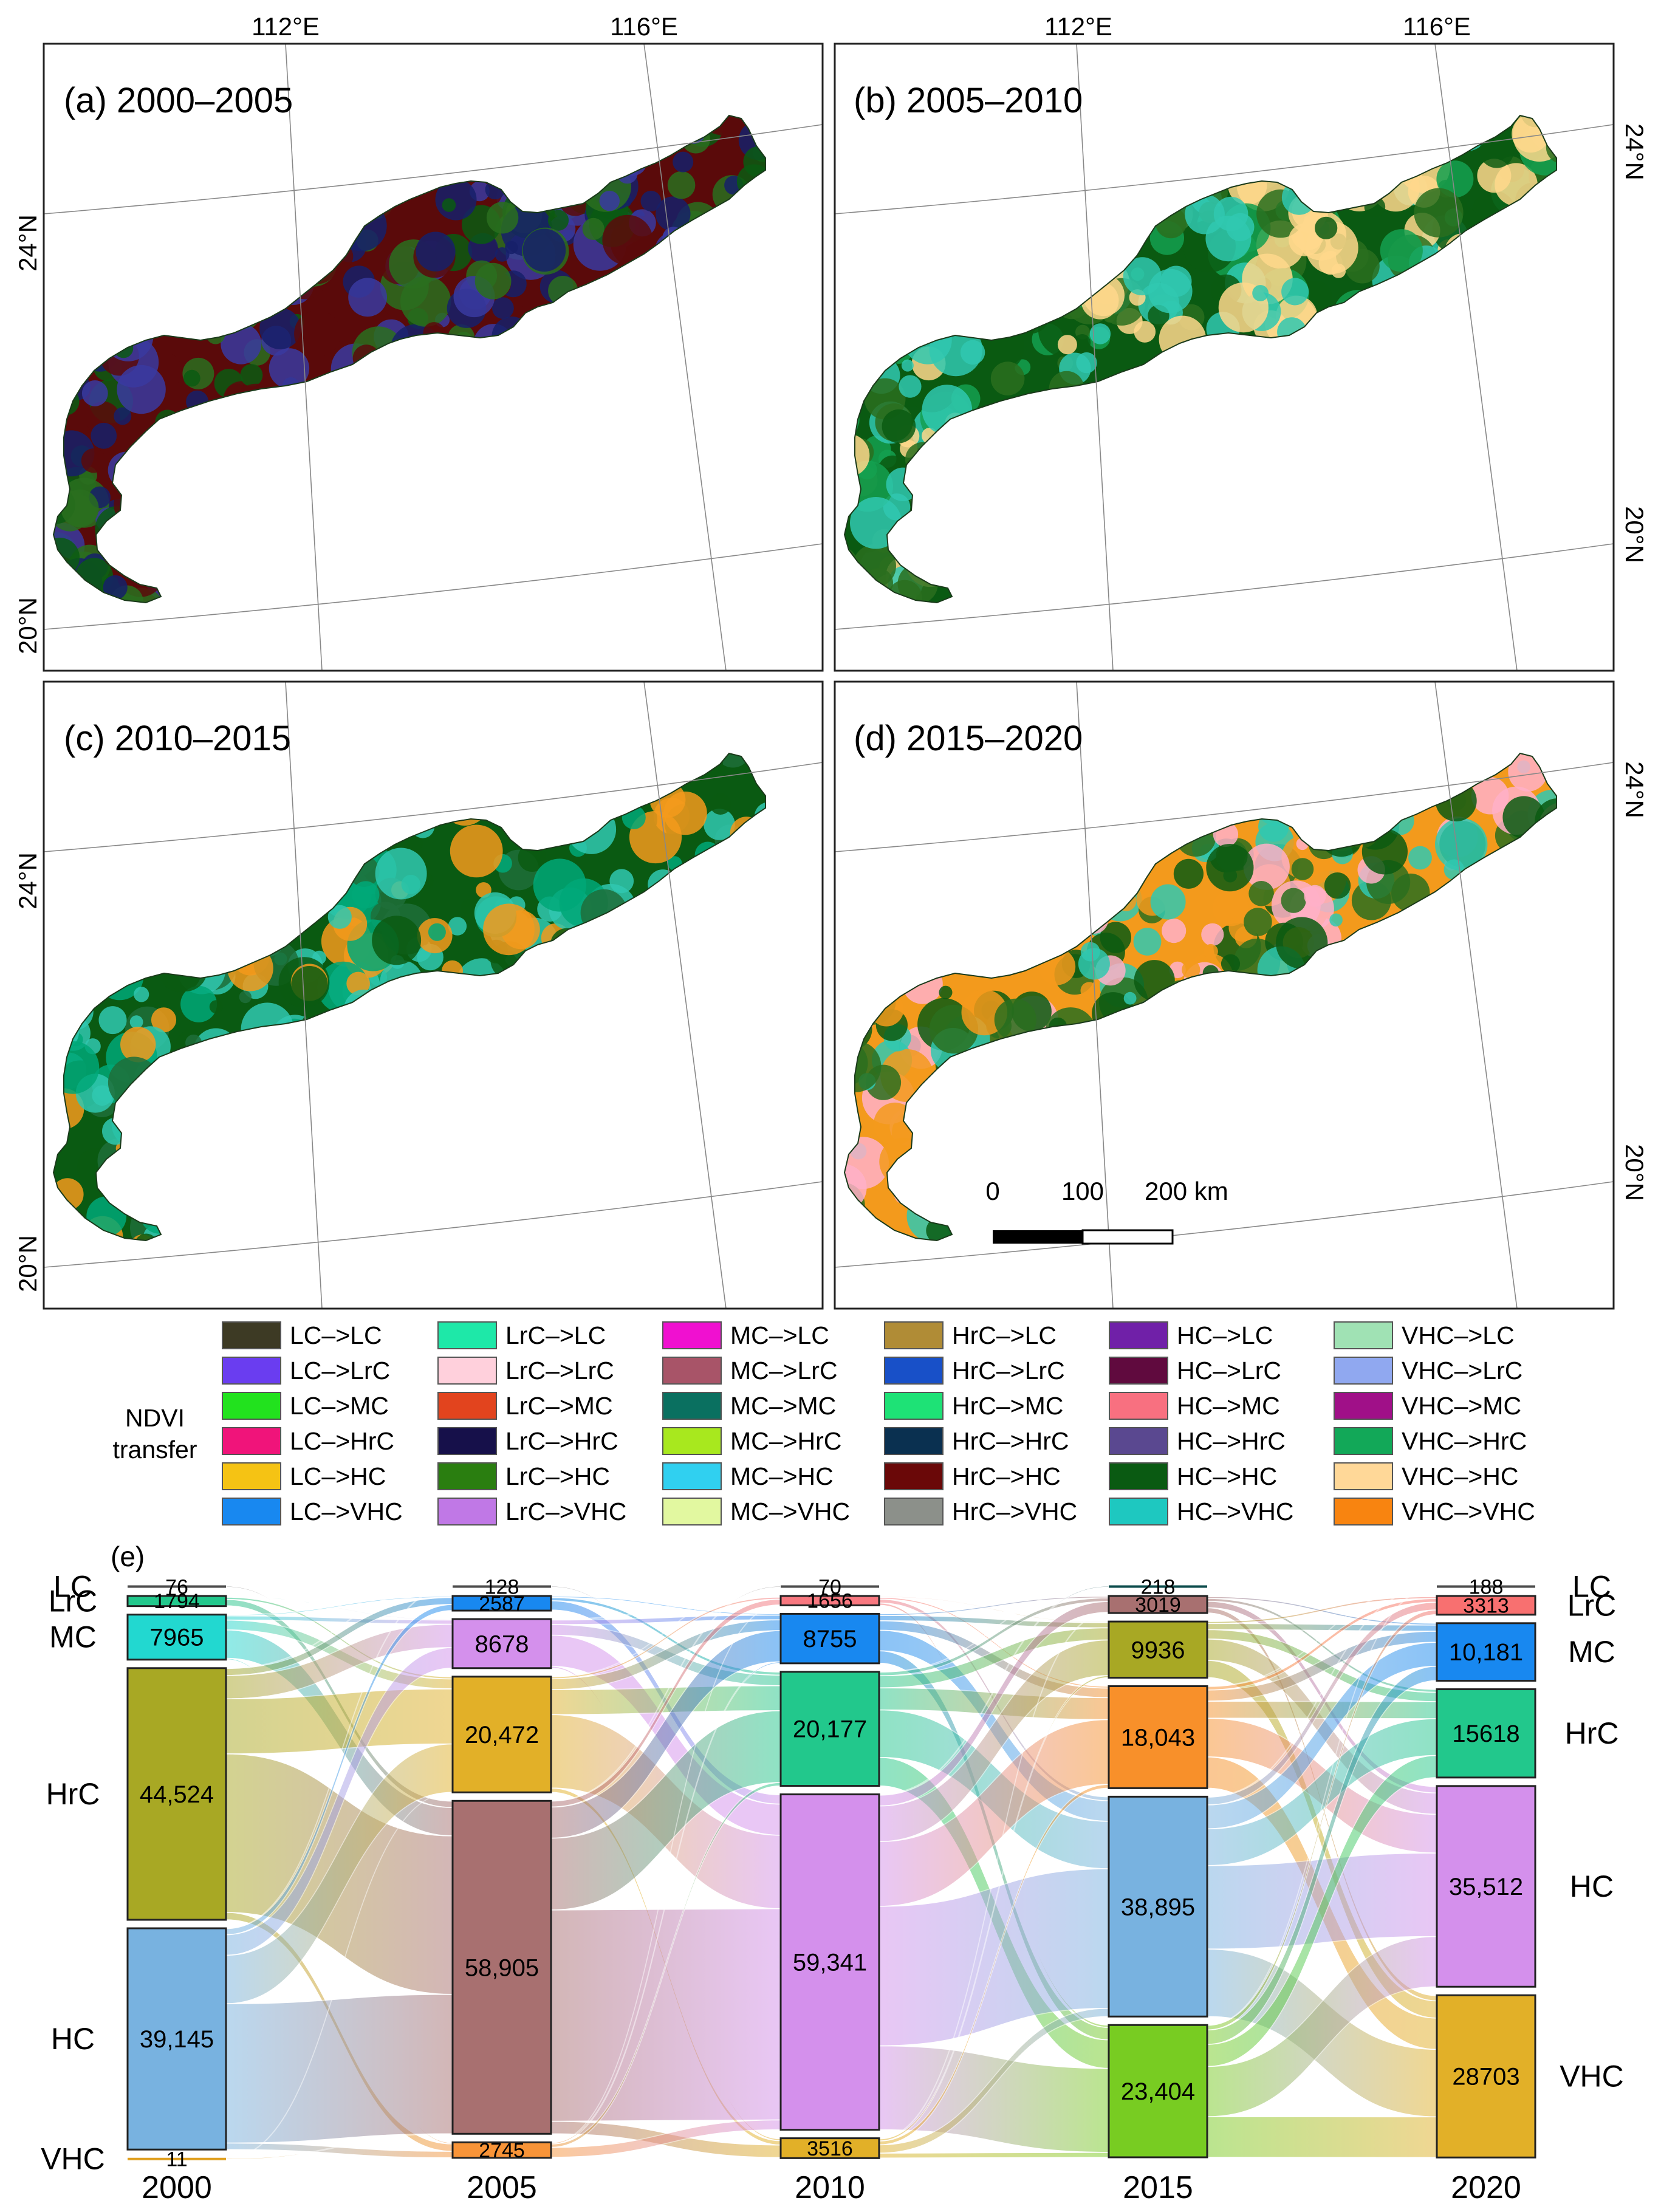 The width and height of the screenshot is (1661, 2212). I want to click on sankey-link, so click(666, 2158).